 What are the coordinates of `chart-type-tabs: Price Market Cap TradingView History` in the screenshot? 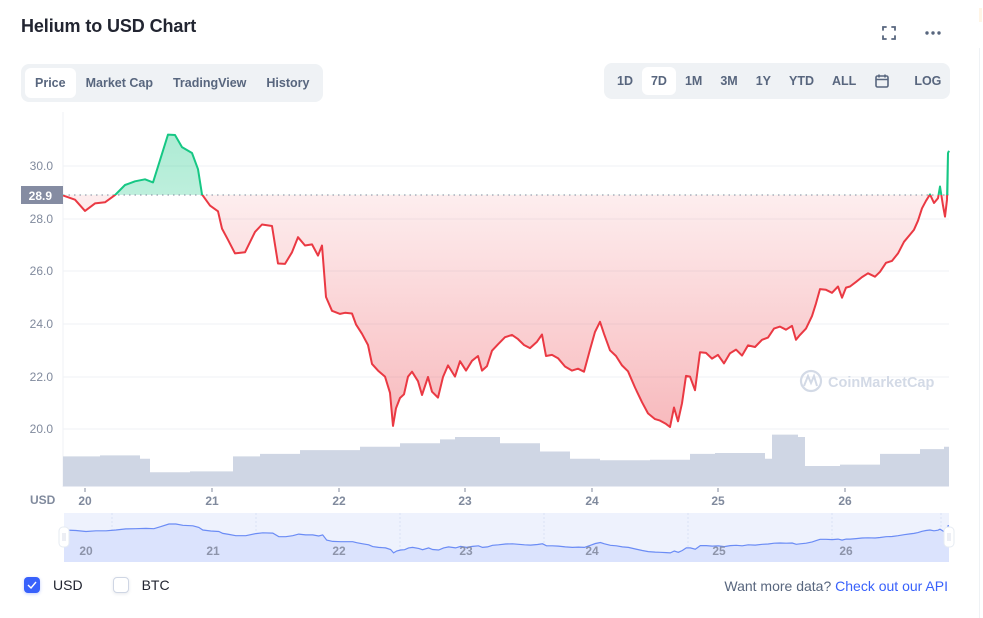 It's located at (172, 83).